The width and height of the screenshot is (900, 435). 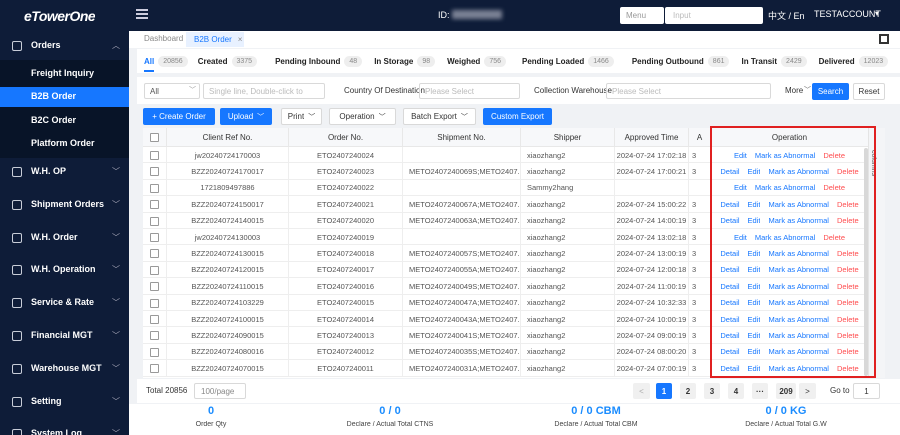 What do you see at coordinates (215, 39) in the screenshot?
I see `tab-active: B2B Order ×` at bounding box center [215, 39].